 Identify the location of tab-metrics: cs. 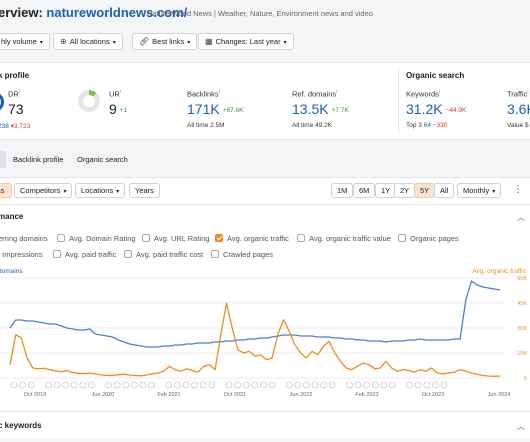
(6, 190).